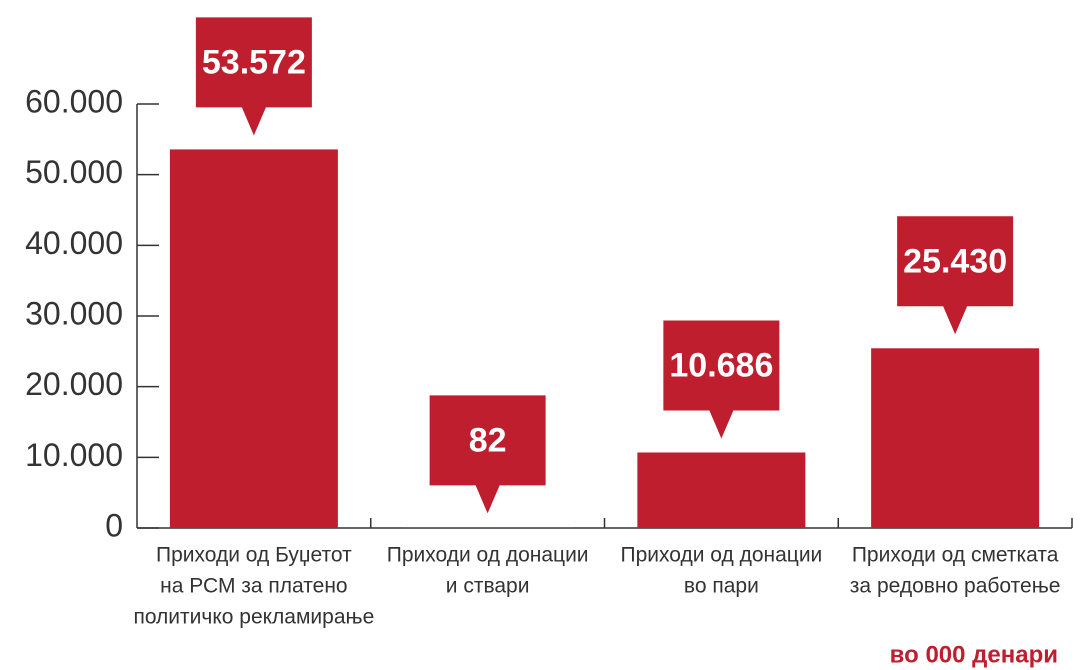 Image resolution: width=1082 pixels, height=670 pixels. Describe the element at coordinates (488, 440) in the screenshot. I see `value-label: 82` at that location.